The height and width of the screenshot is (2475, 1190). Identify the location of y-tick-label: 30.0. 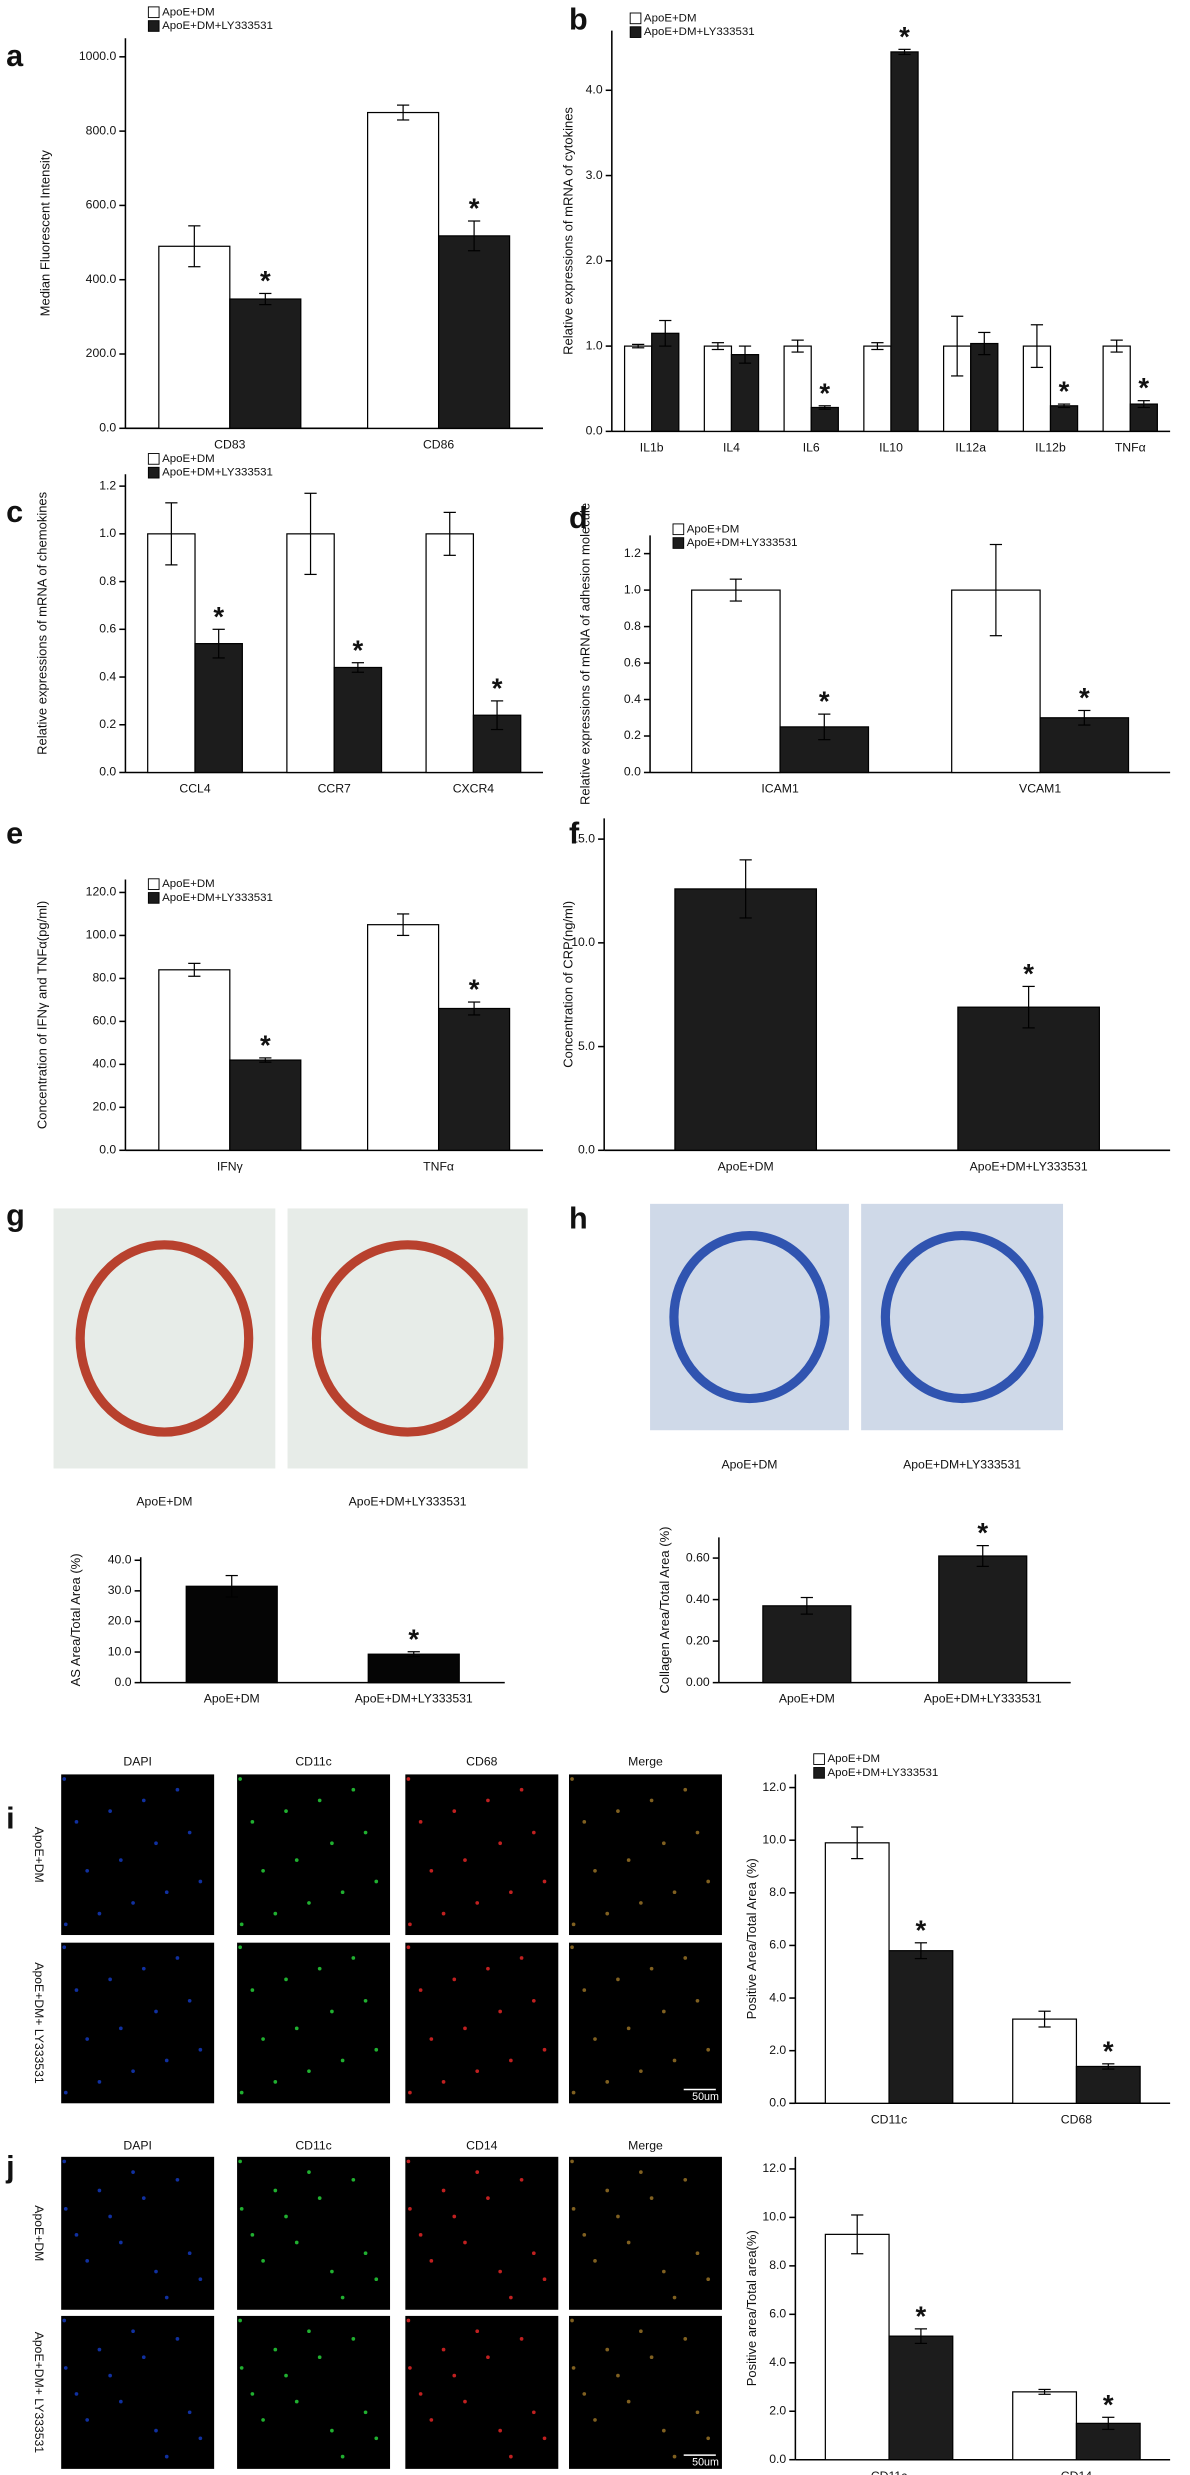
(120, 1590).